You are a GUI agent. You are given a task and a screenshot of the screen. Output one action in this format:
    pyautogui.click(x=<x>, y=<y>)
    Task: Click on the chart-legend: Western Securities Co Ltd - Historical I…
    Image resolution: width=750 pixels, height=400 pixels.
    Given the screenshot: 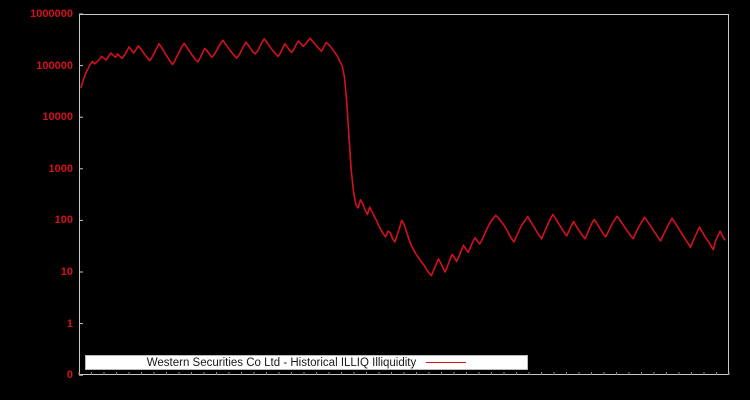 What is the action you would take?
    pyautogui.click(x=306, y=362)
    